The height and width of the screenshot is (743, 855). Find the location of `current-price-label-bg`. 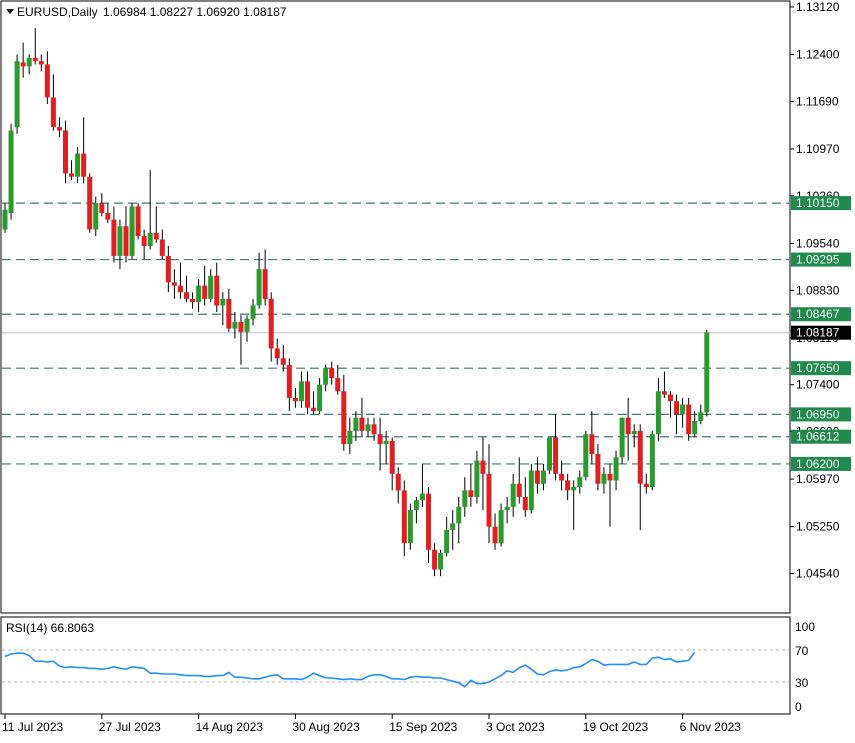

current-price-label-bg is located at coordinates (821, 332).